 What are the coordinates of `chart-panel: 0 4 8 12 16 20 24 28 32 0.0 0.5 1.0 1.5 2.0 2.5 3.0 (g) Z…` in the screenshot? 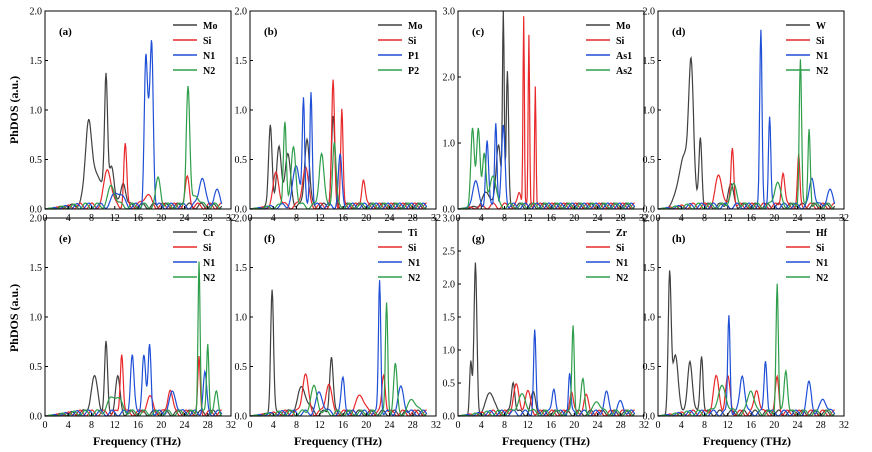 It's located at (546, 323).